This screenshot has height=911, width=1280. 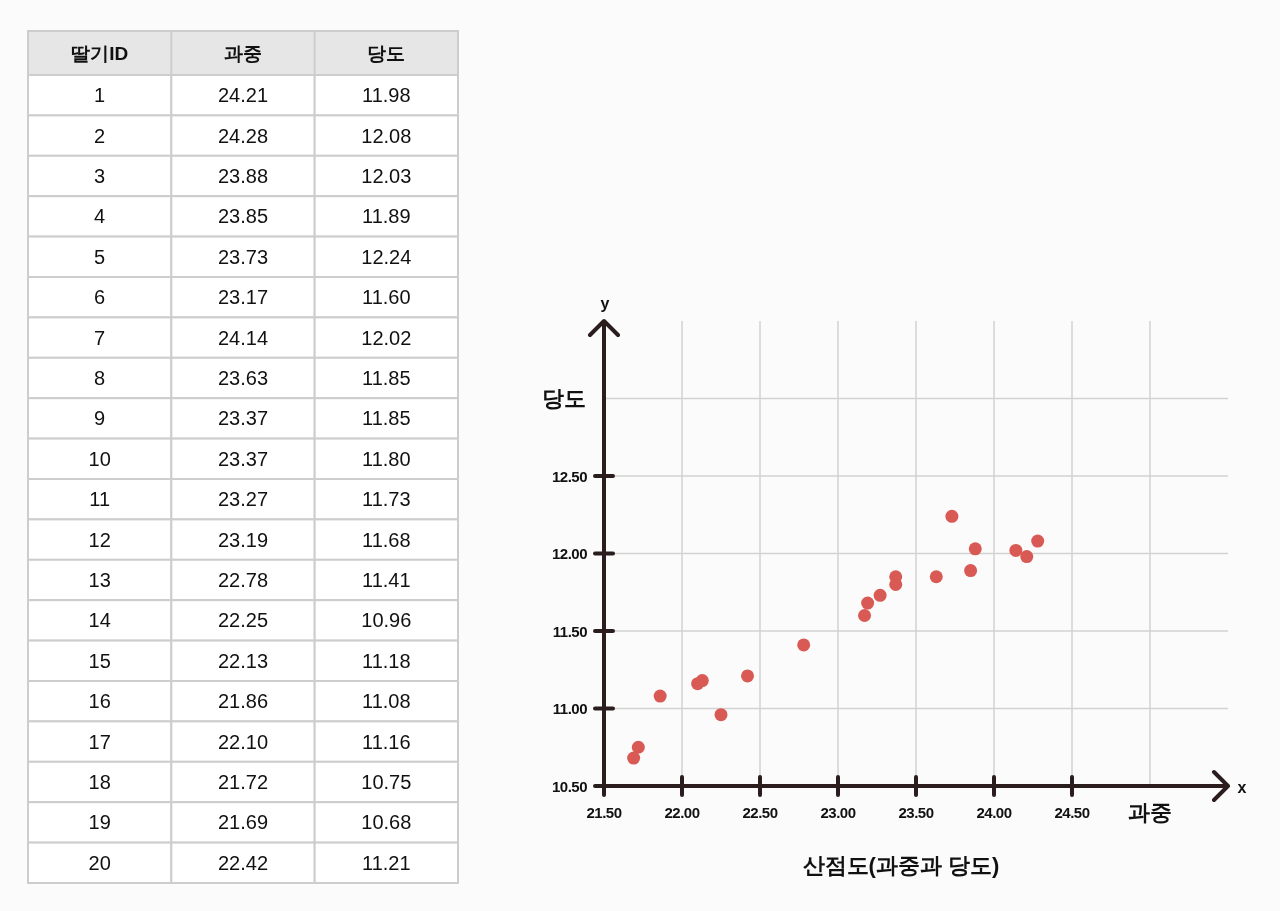 I want to click on data-label: 11.21, so click(x=386, y=862).